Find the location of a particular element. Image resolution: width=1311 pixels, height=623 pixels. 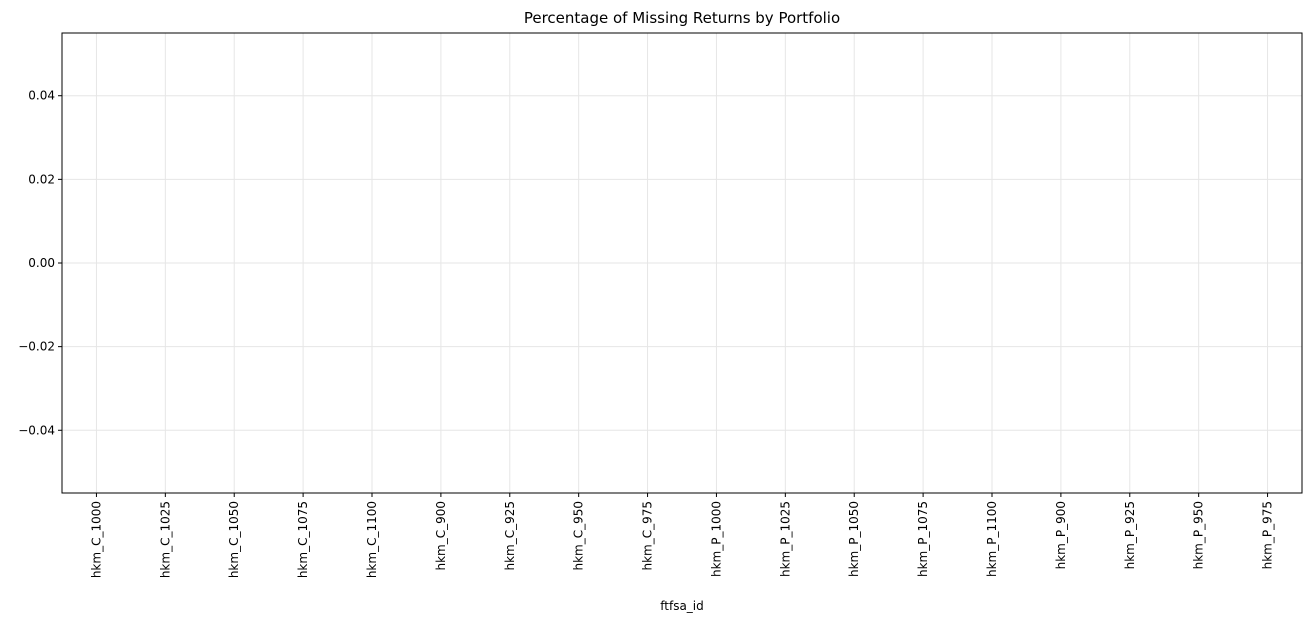

y-tick-label: −0.02 is located at coordinates (36, 347).